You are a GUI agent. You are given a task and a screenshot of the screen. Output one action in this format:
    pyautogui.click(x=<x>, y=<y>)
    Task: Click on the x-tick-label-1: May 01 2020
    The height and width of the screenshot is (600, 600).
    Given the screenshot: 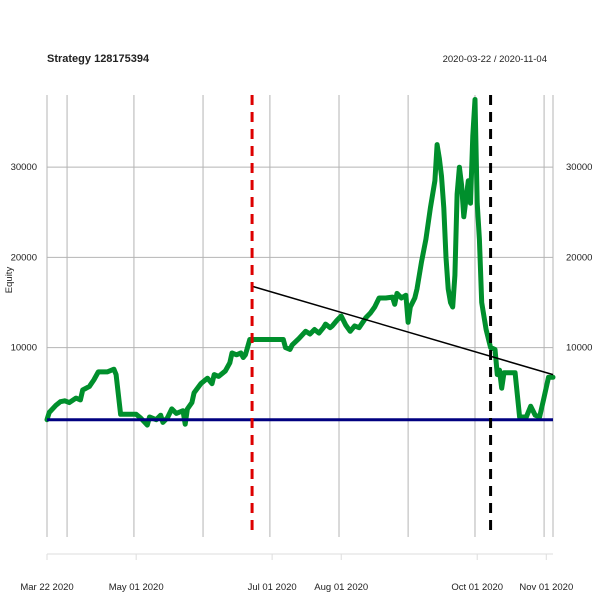 What is the action you would take?
    pyautogui.click(x=136, y=587)
    